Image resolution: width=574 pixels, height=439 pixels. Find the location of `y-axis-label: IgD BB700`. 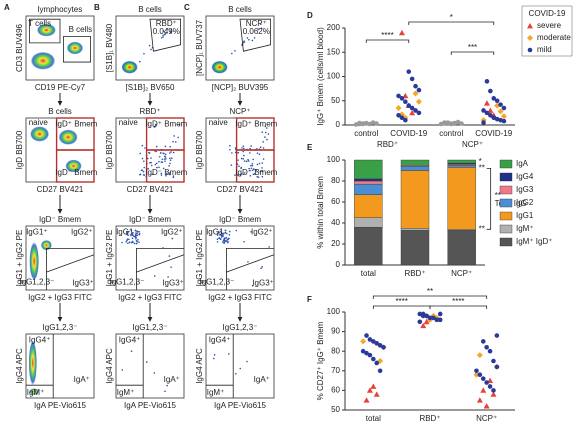

y-axis-label: IgD BB700 is located at coordinates (109, 149).